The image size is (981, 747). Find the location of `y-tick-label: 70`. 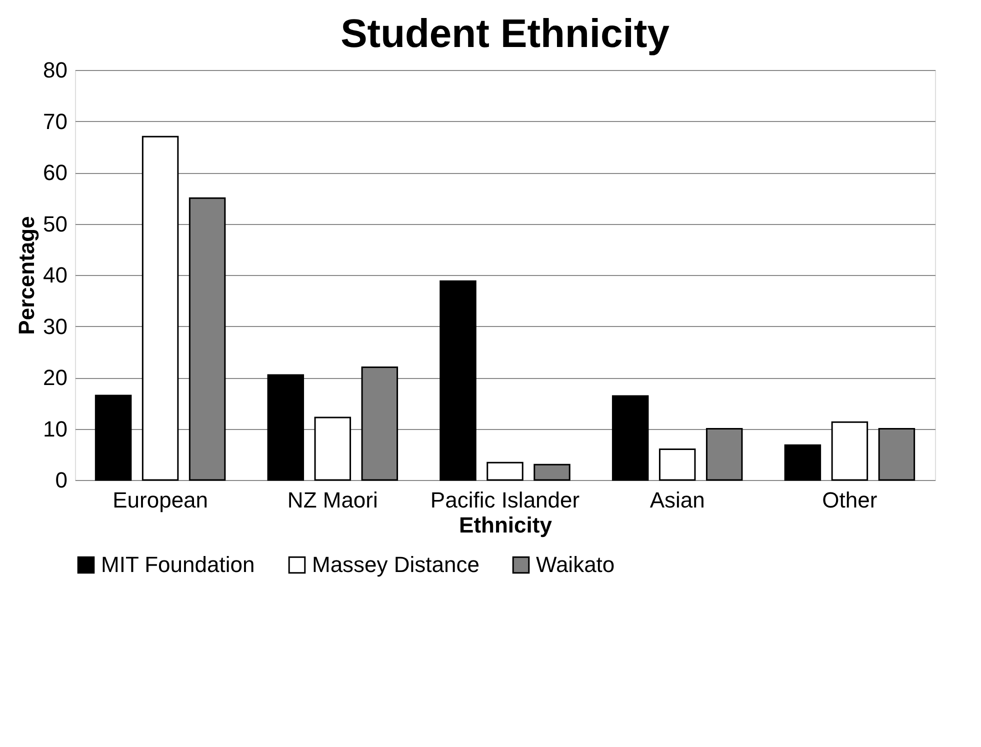

y-tick-label: 70 is located at coordinates (55, 121).